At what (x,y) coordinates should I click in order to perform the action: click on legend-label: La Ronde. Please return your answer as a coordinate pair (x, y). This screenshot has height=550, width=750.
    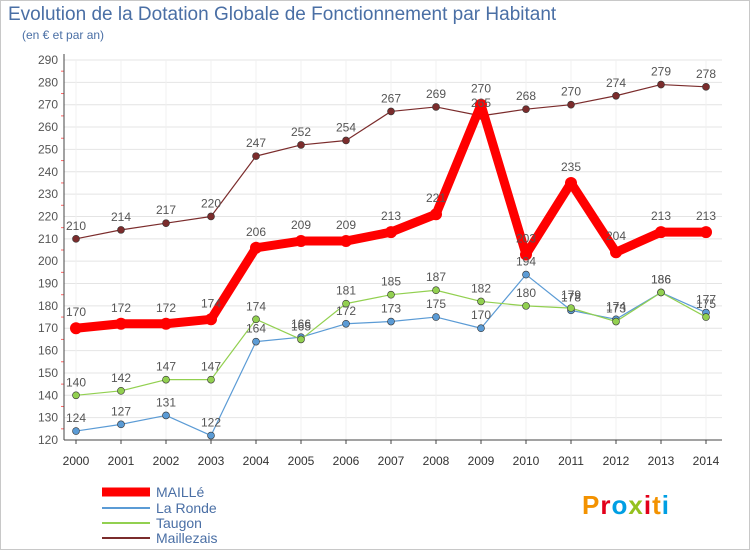
    Looking at the image, I should click on (186, 508).